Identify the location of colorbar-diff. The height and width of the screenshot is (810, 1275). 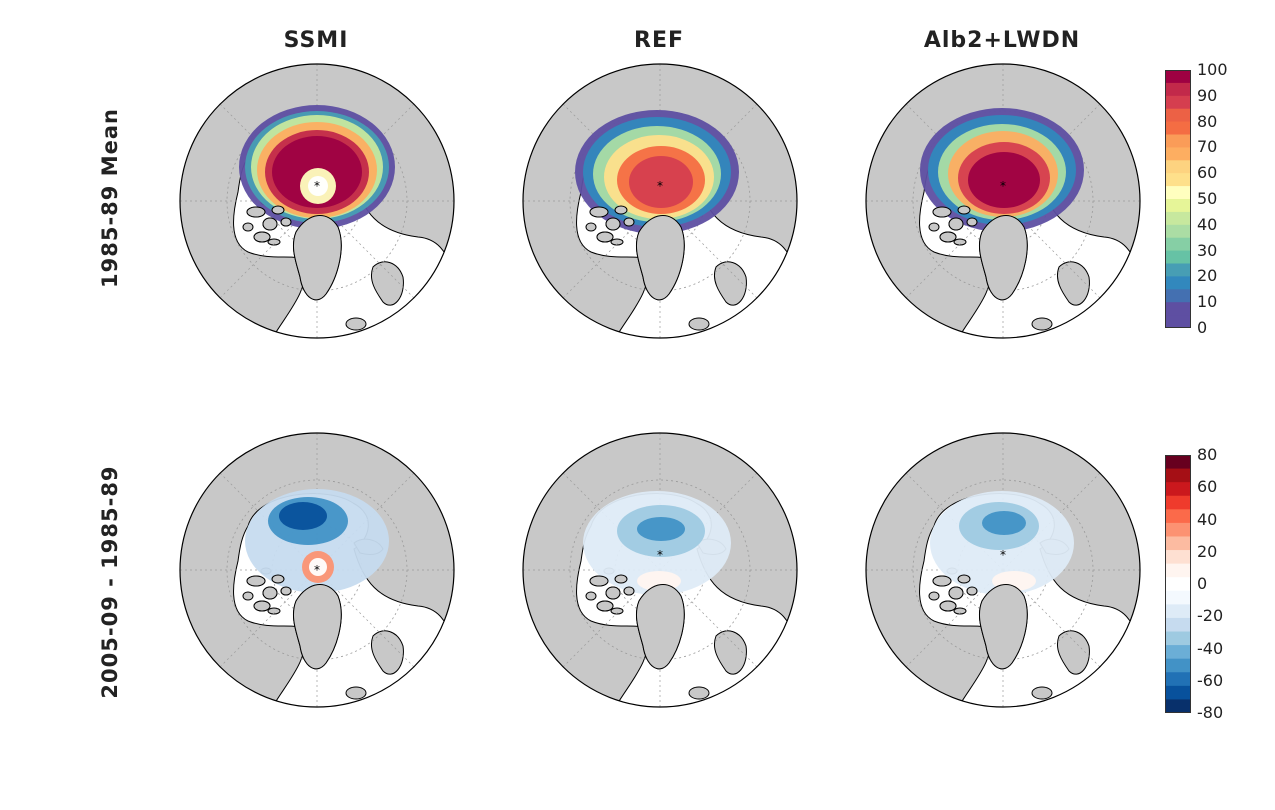
(1178, 584).